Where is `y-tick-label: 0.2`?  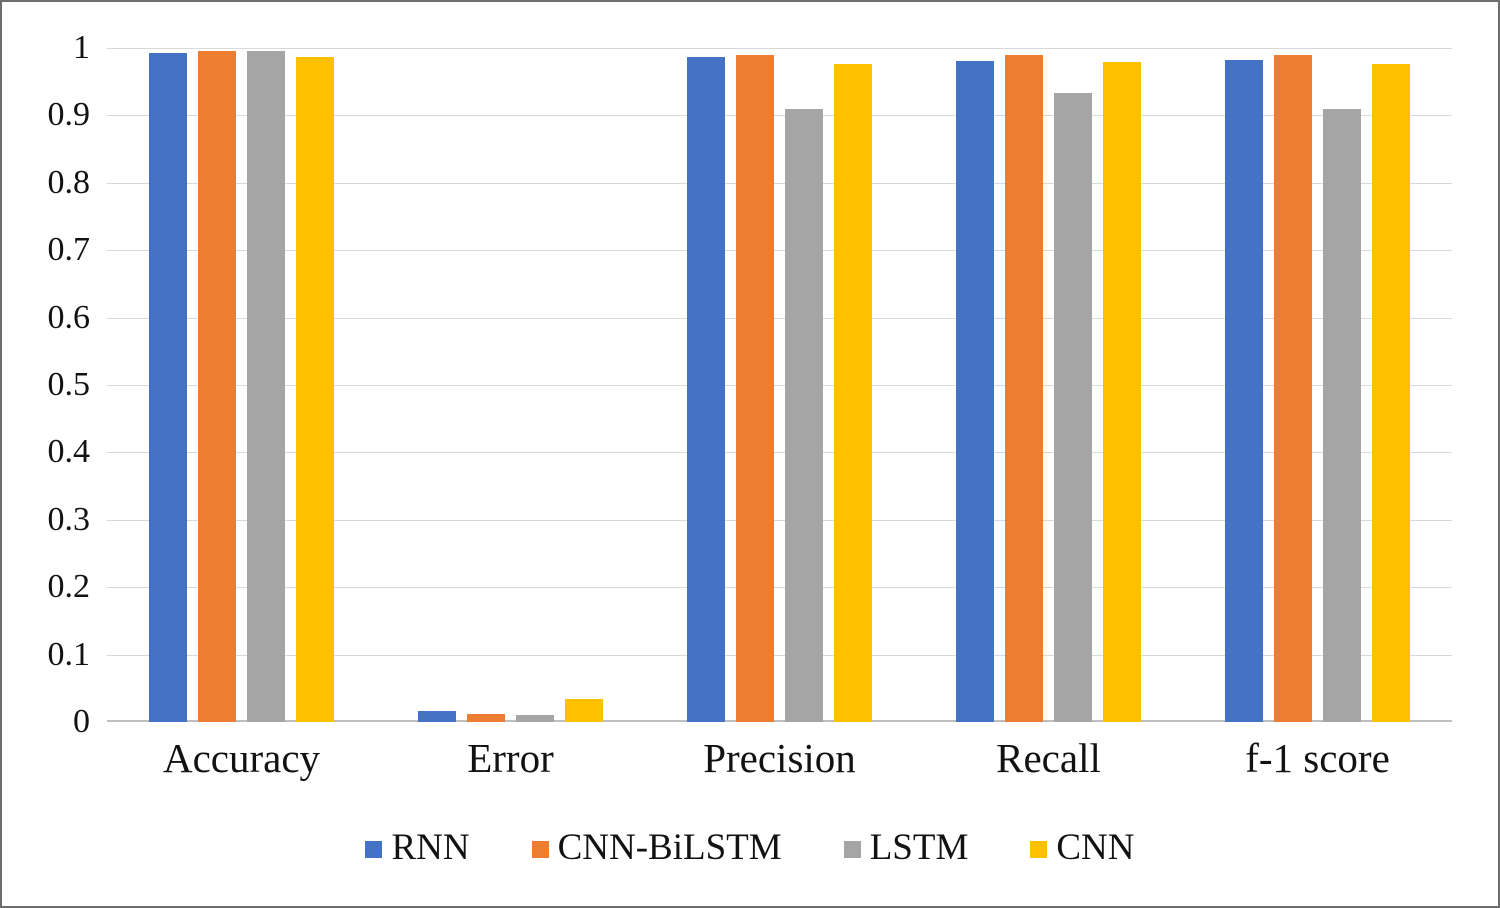
y-tick-label: 0.2 is located at coordinates (69, 587).